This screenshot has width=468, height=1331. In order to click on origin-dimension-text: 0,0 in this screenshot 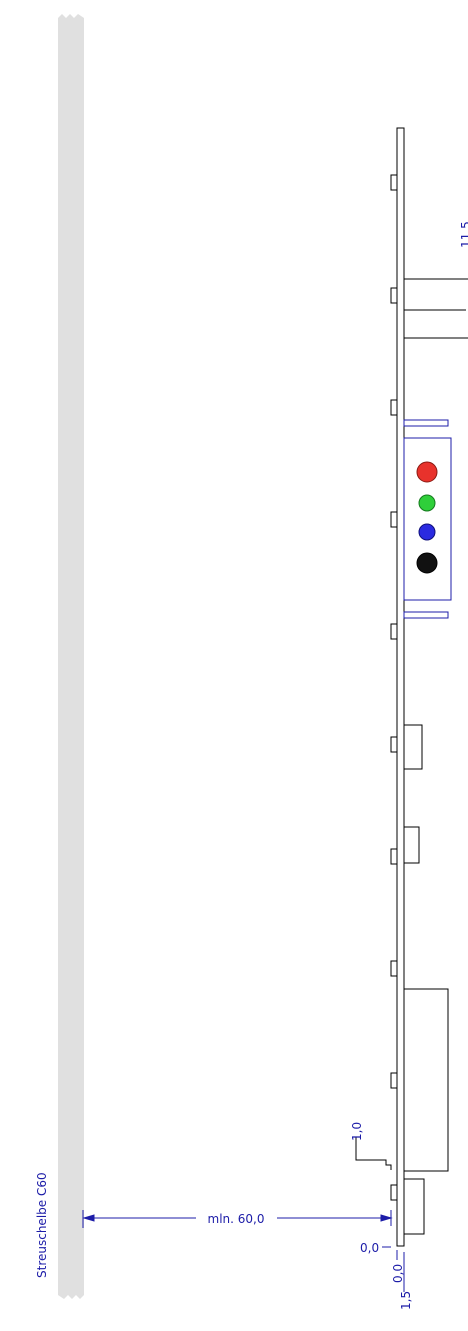, I will do `click(369, 1248)`.